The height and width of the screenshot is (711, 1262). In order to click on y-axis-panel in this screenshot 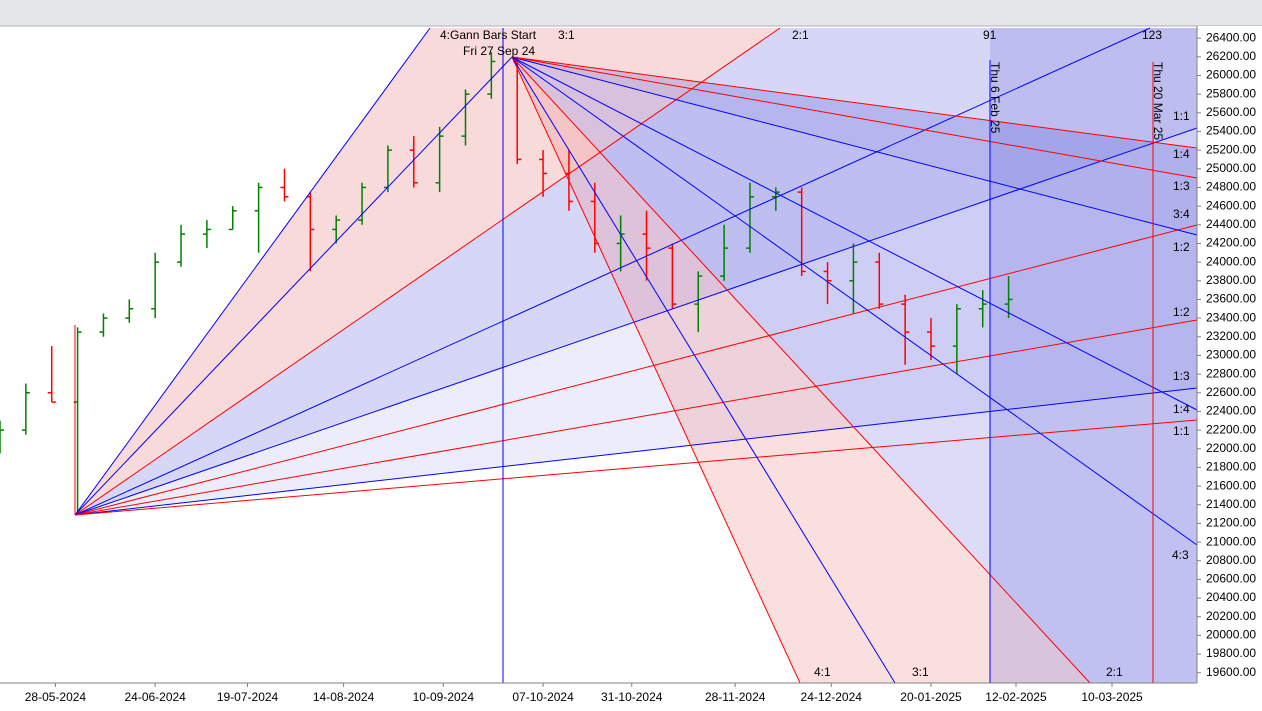, I will do `click(1229, 368)`.